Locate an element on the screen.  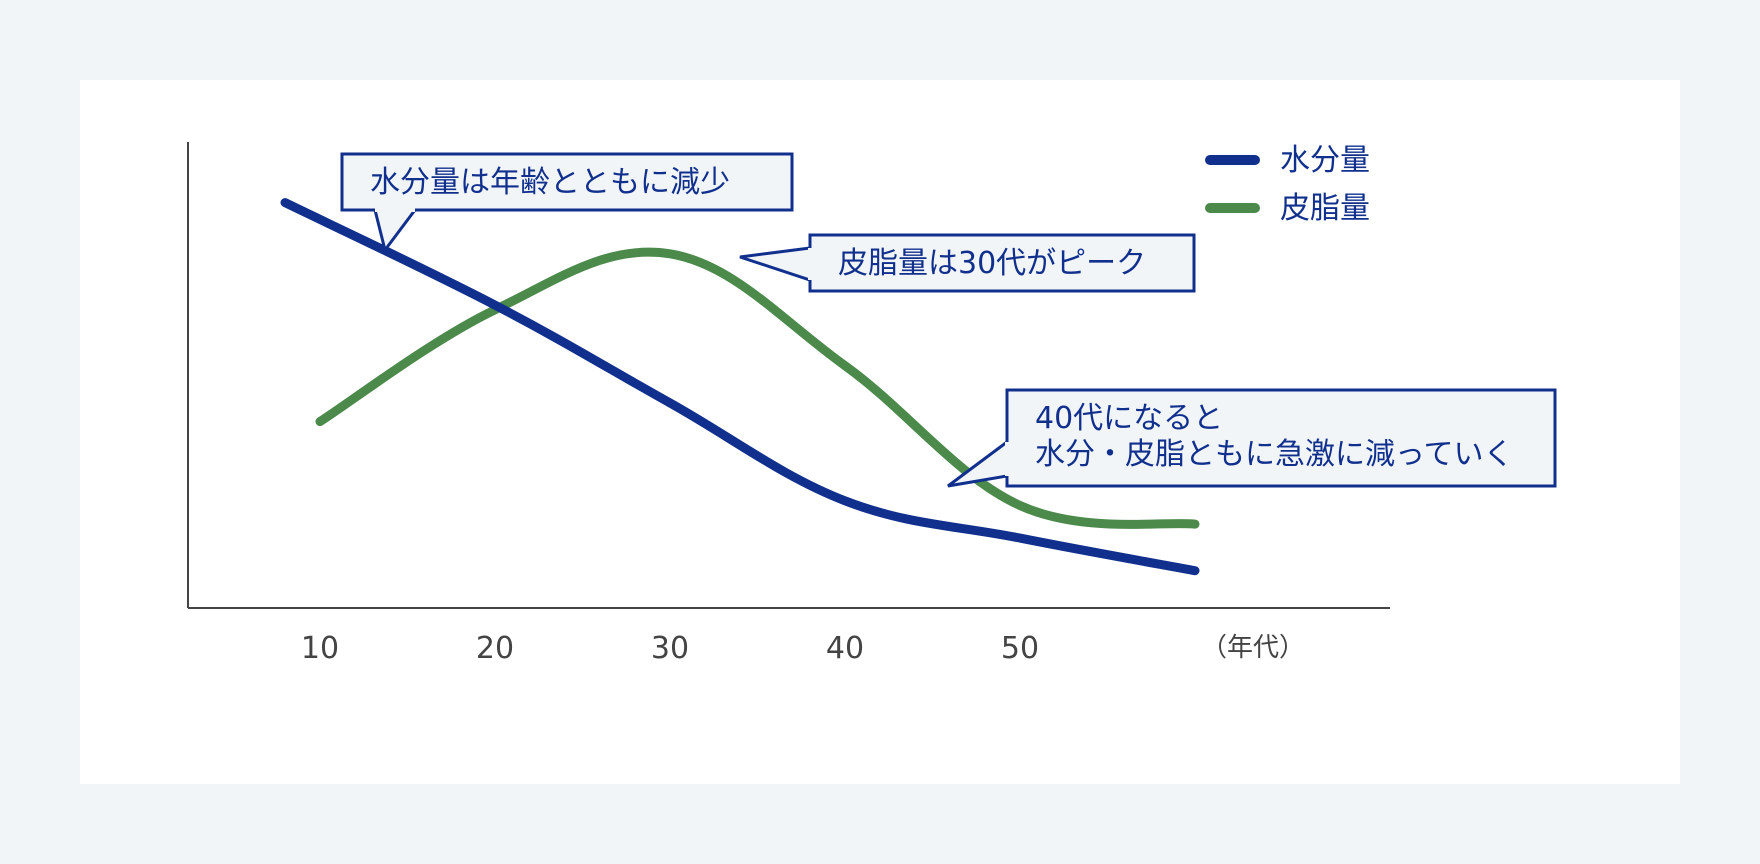
callout-box-forties-drop is located at coordinates (1281, 438).